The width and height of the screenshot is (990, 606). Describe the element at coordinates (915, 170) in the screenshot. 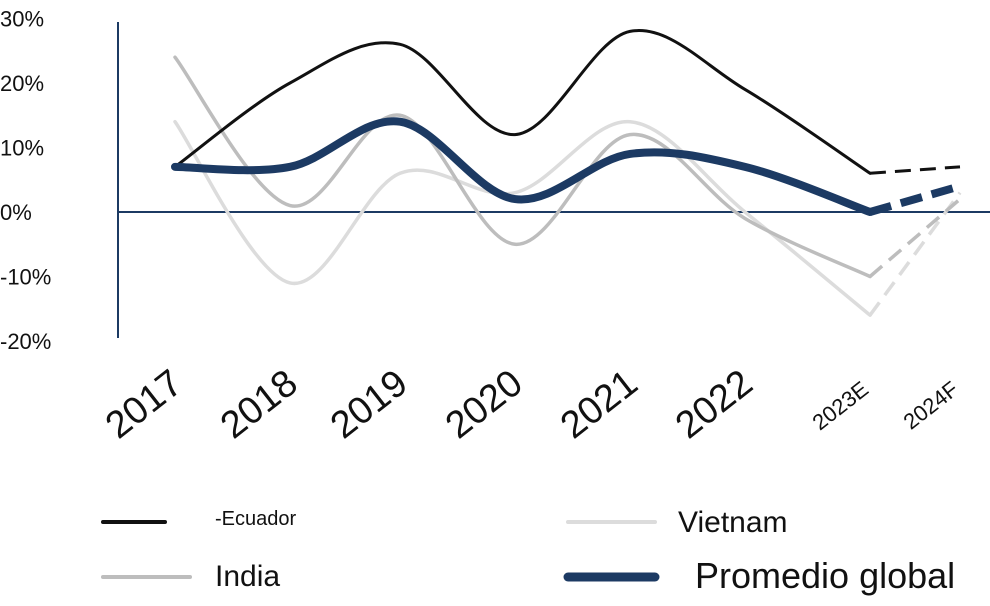

I see `series-forecast-ecuador` at that location.